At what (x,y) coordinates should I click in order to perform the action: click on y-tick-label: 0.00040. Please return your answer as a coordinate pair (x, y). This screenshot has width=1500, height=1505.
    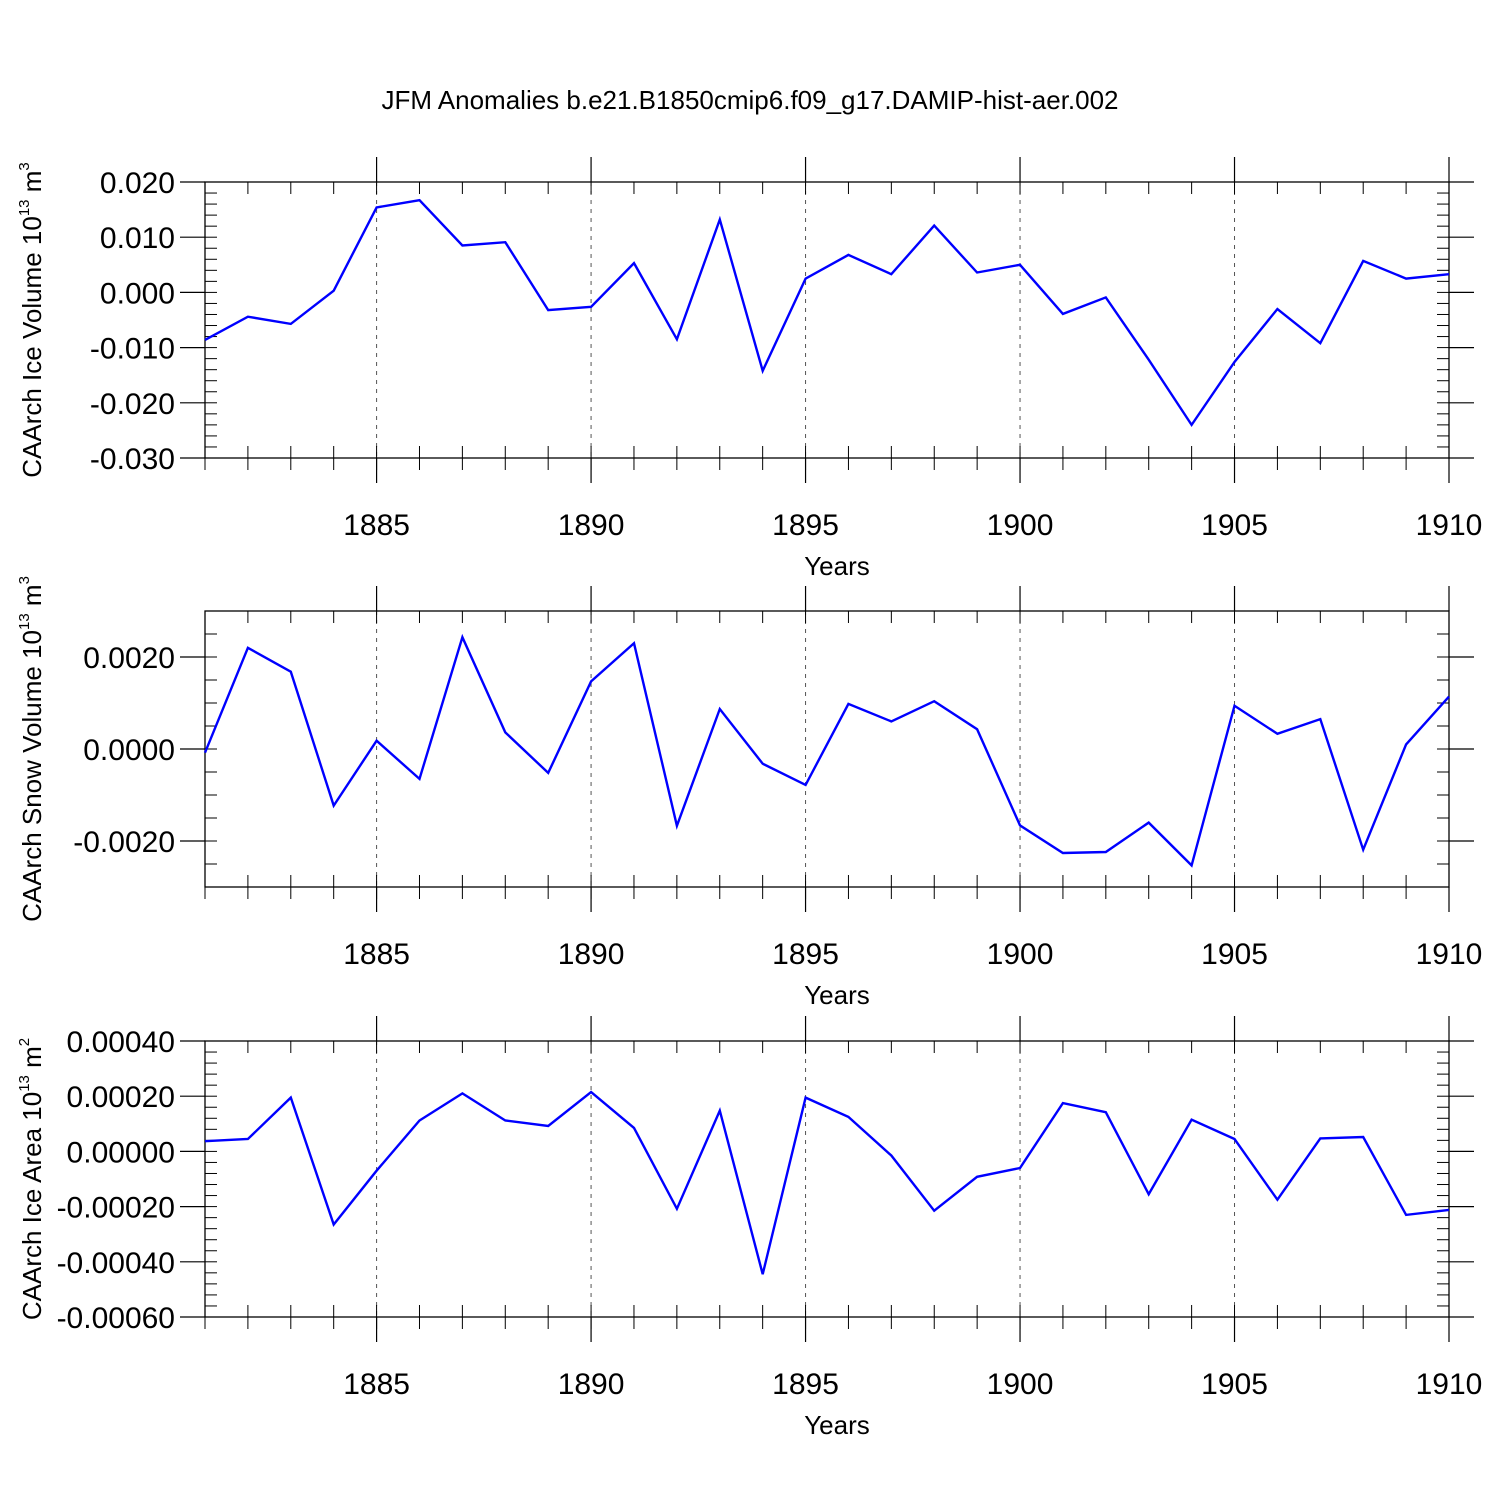
    Looking at the image, I should click on (121, 1042).